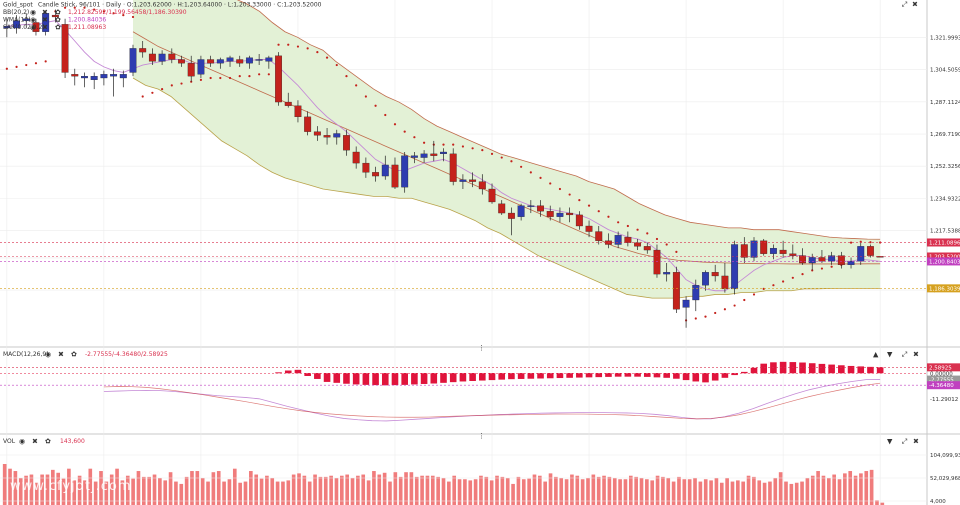 The height and width of the screenshot is (505, 960). Describe the element at coordinates (940, 368) in the screenshot. I see `macd-tag-label: 2.58925` at that location.